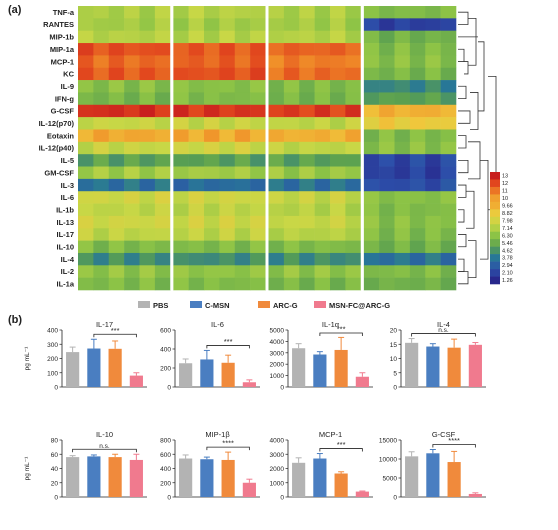 Image resolution: width=558 pixels, height=530 pixels. Describe the element at coordinates (68, 74) in the screenshot. I see `row-label: KC` at that location.